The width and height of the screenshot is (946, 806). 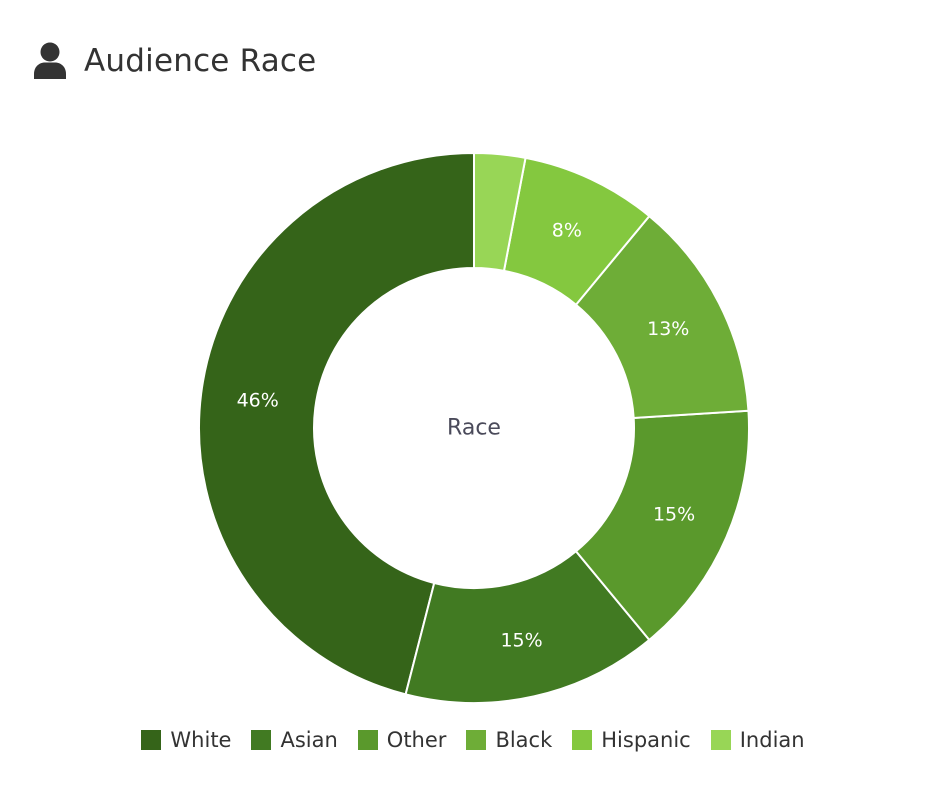 I want to click on slice-asian, so click(x=527, y=626).